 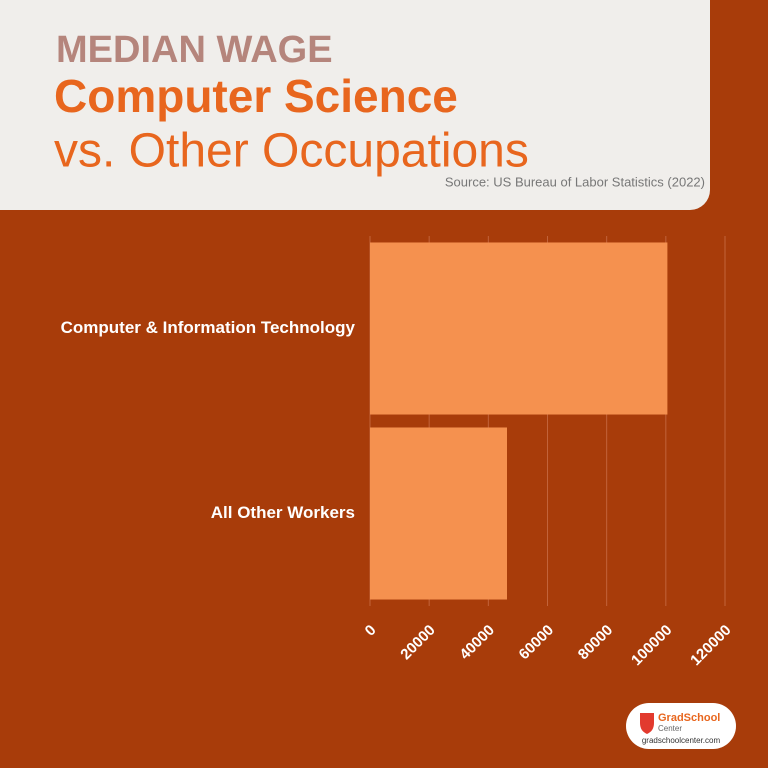 What do you see at coordinates (291, 151) in the screenshot?
I see `chart-subtitle: vs. Other Occupations` at bounding box center [291, 151].